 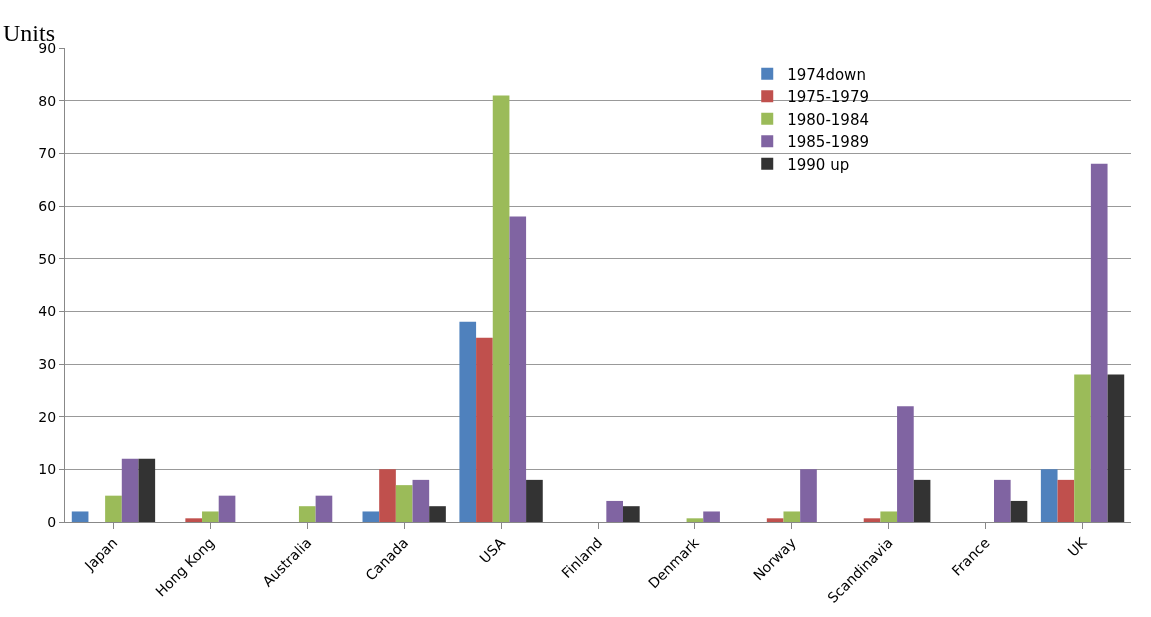 What do you see at coordinates (828, 119) in the screenshot?
I see `legend-label: 1980-1984` at bounding box center [828, 119].